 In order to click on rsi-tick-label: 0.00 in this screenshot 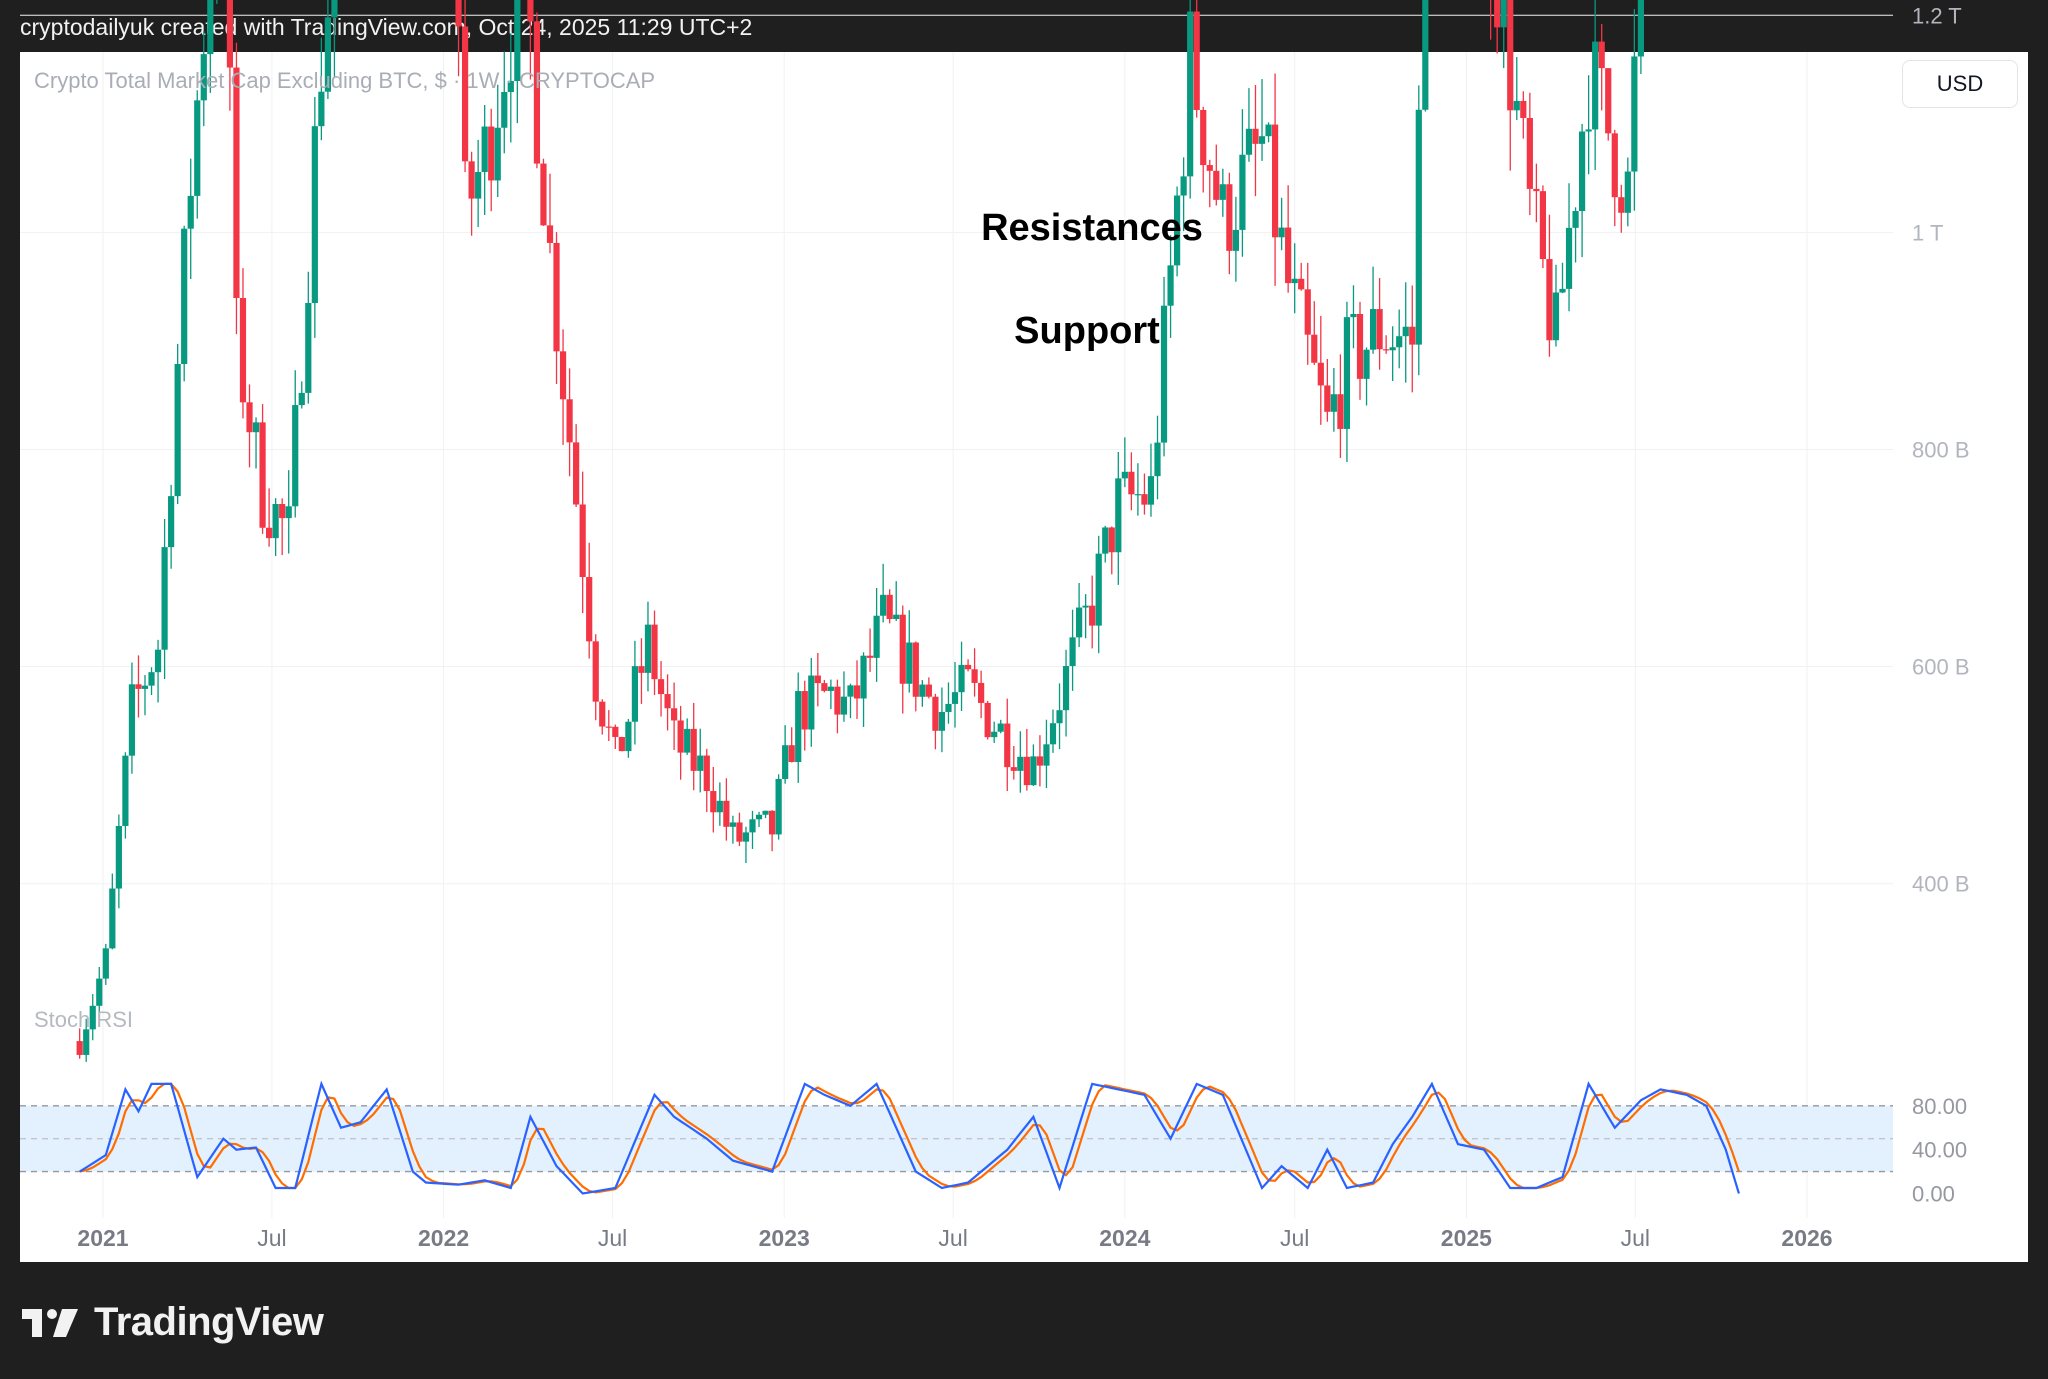, I will do `click(1933, 1194)`.